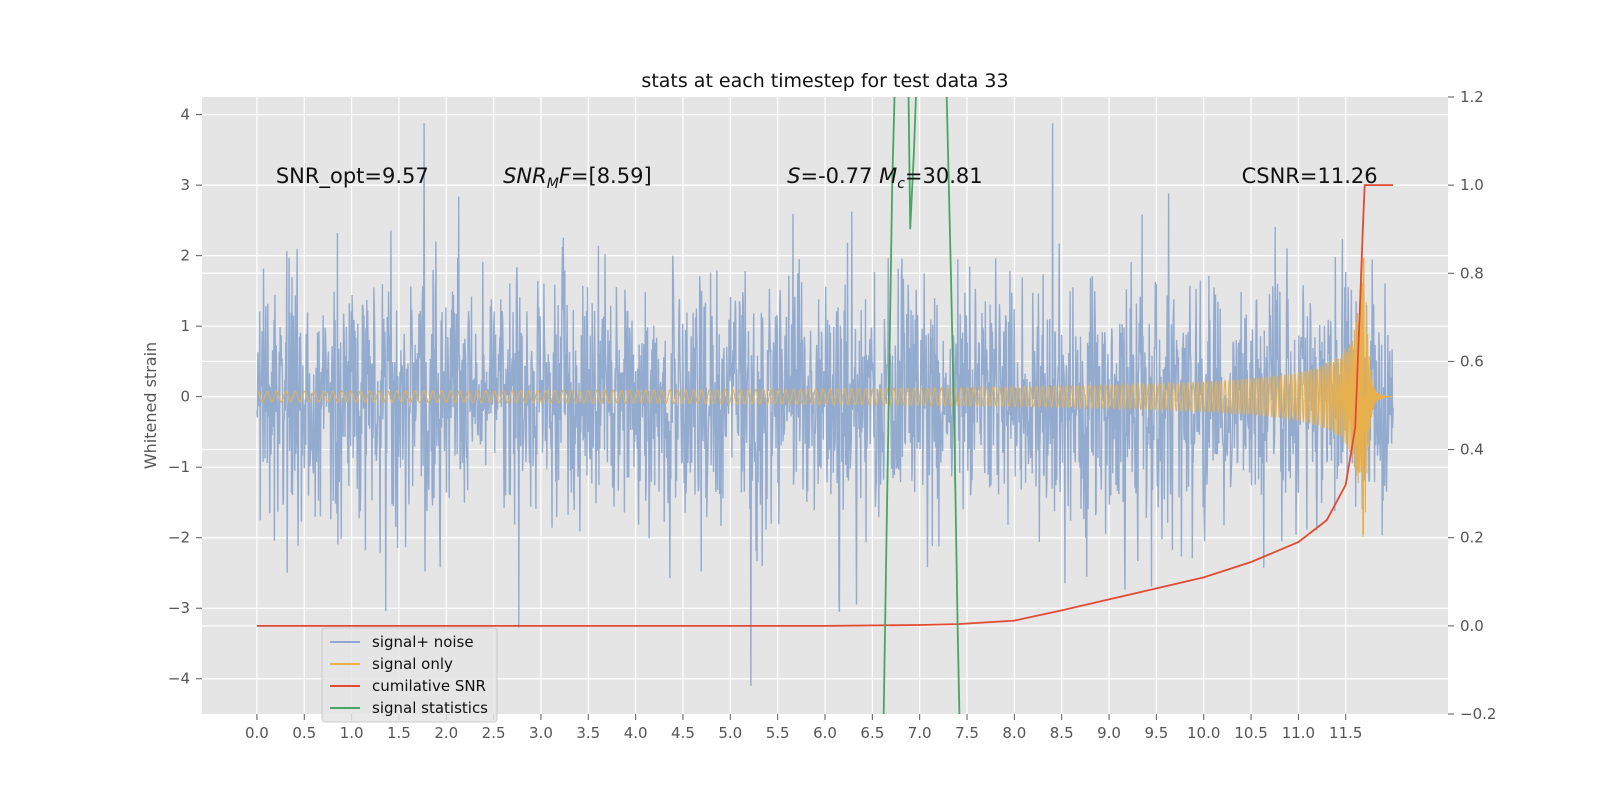 The image size is (1600, 800). Describe the element at coordinates (1345, 733) in the screenshot. I see `x-tick-label: 11.5` at that location.